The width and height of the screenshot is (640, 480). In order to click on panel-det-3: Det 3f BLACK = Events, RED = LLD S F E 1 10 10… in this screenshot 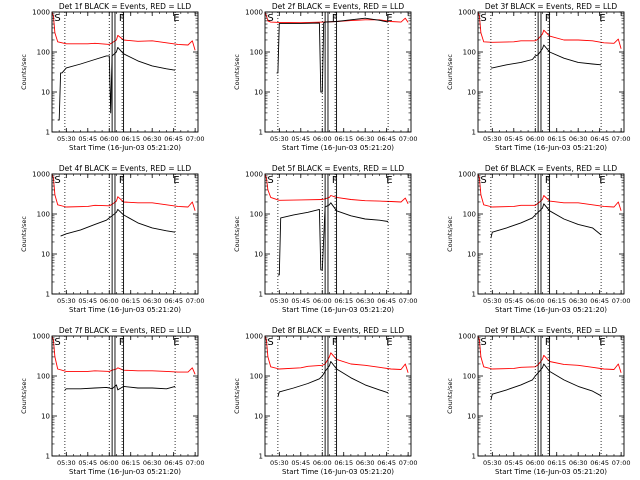, I will do `click(538, 77)`.